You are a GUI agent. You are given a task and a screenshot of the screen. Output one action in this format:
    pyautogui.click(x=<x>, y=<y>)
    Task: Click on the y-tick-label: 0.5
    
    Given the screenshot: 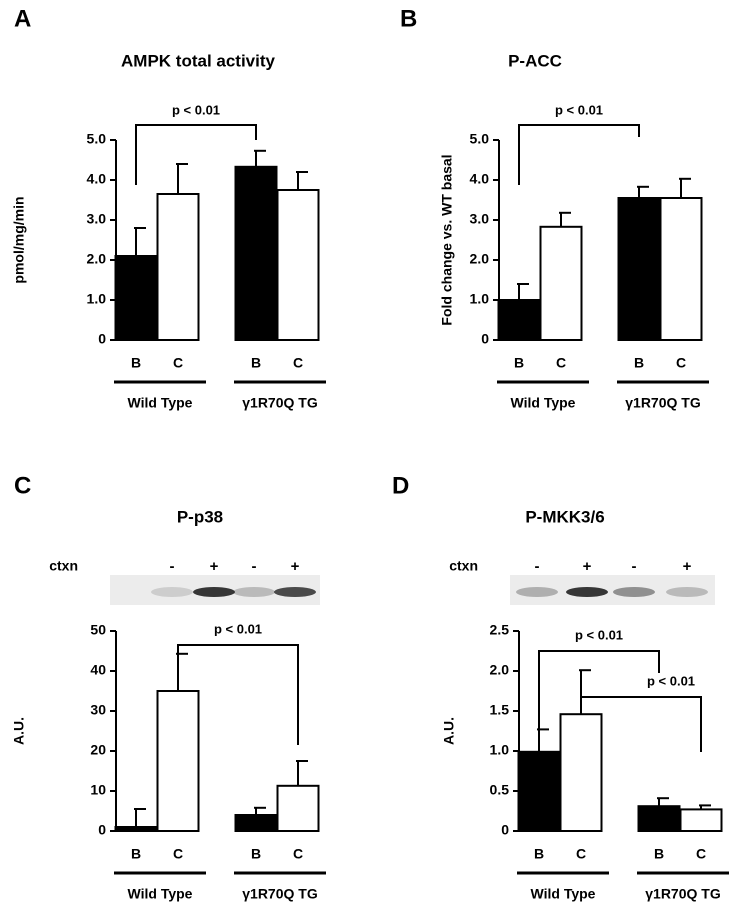 What is the action you would take?
    pyautogui.click(x=500, y=790)
    